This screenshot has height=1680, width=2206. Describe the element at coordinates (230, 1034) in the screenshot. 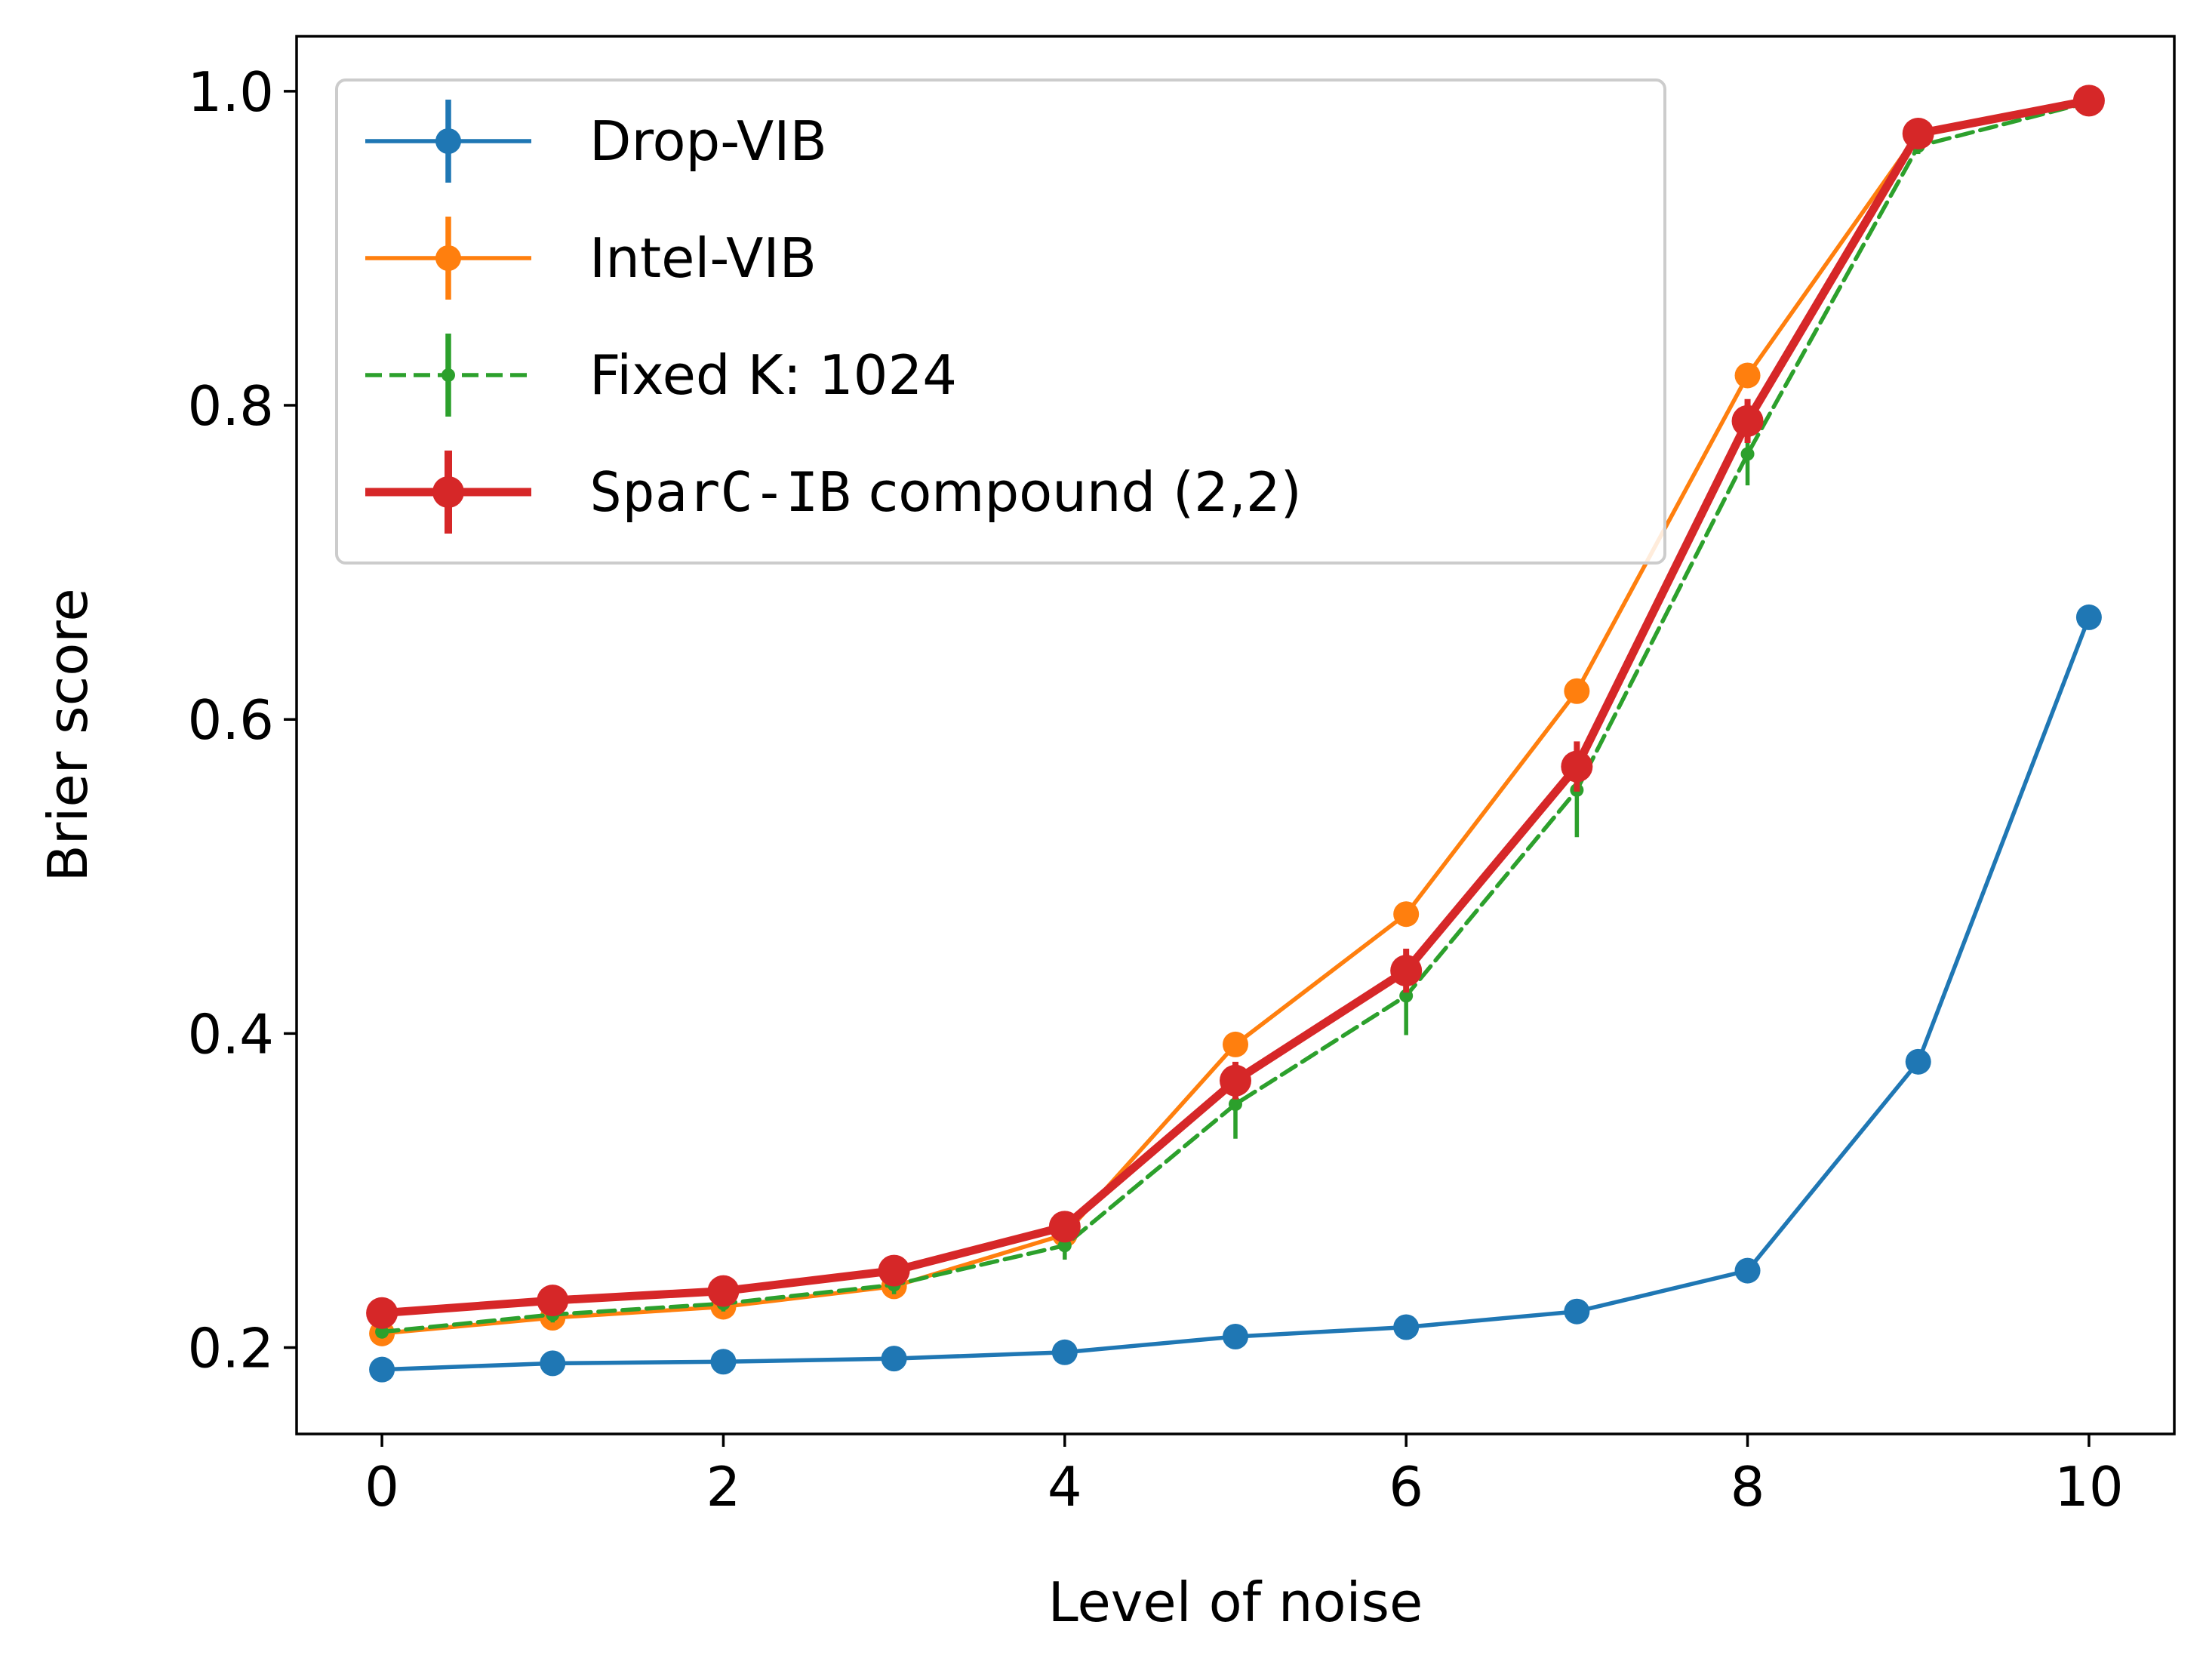

I see `y-tick-label: 0.4` at that location.